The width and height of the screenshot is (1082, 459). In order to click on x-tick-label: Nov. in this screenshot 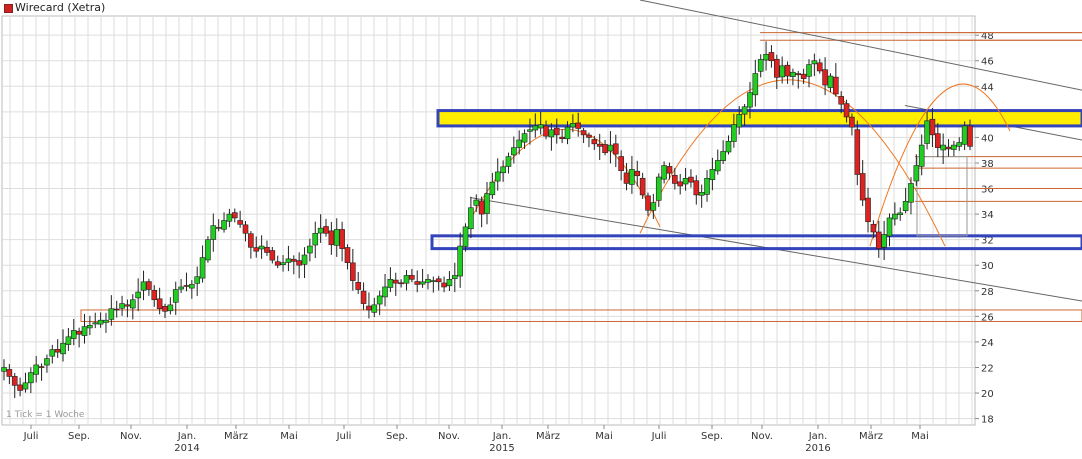, I will do `click(131, 436)`.